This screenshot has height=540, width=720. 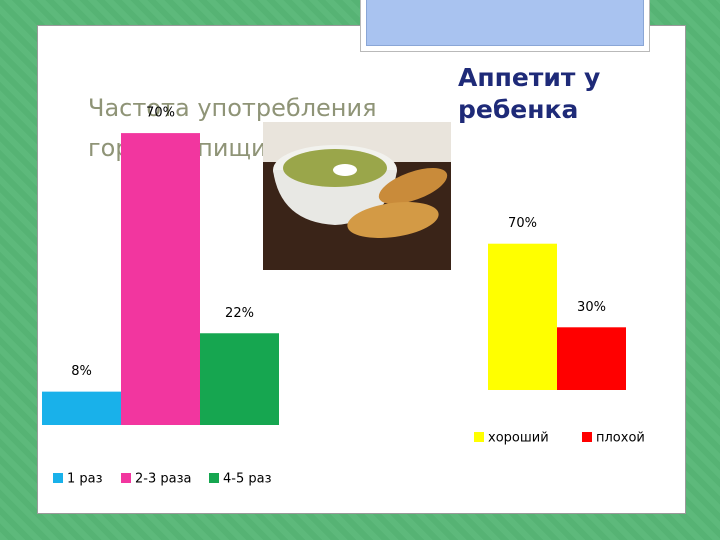 I want to click on legend-label: 2-3 раза, so click(x=163, y=479).